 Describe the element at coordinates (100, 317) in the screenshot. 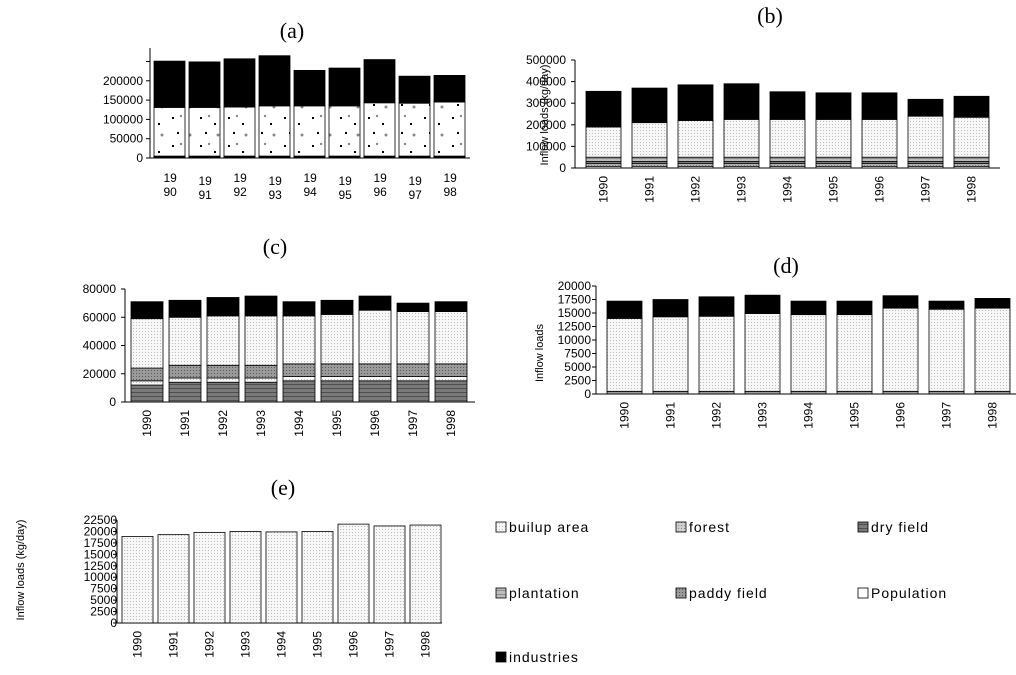

I see `y-tick-label: 60000` at that location.